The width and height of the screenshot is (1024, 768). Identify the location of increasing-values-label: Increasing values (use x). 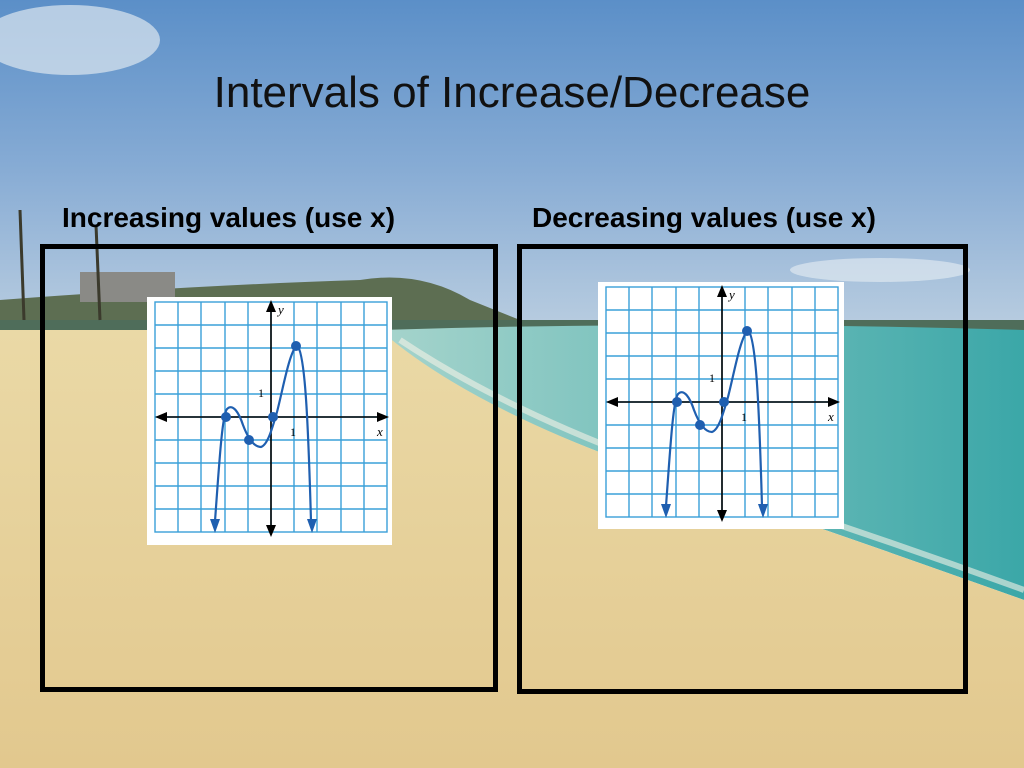
(229, 217).